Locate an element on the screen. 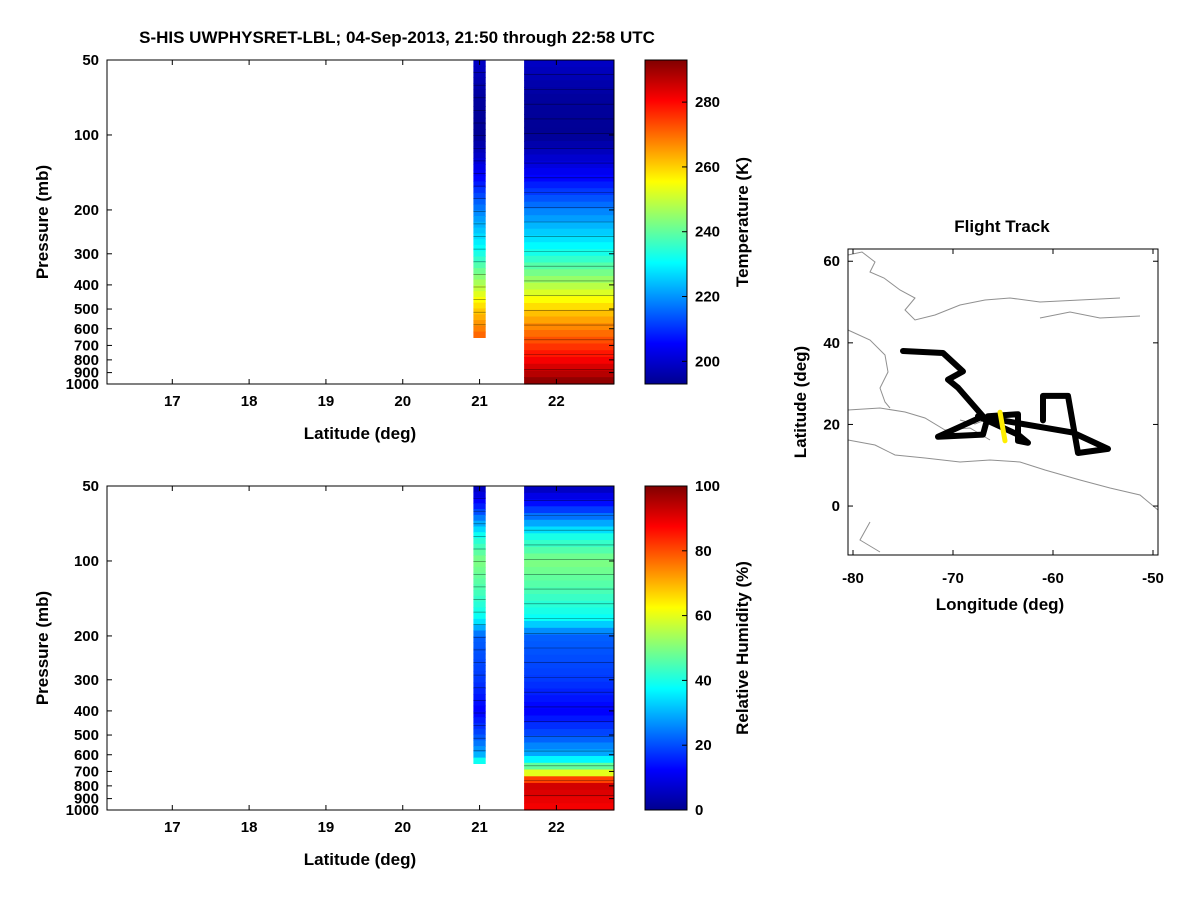 This screenshot has width=1200, height=900. temperature-colorbar is located at coordinates (666, 222).